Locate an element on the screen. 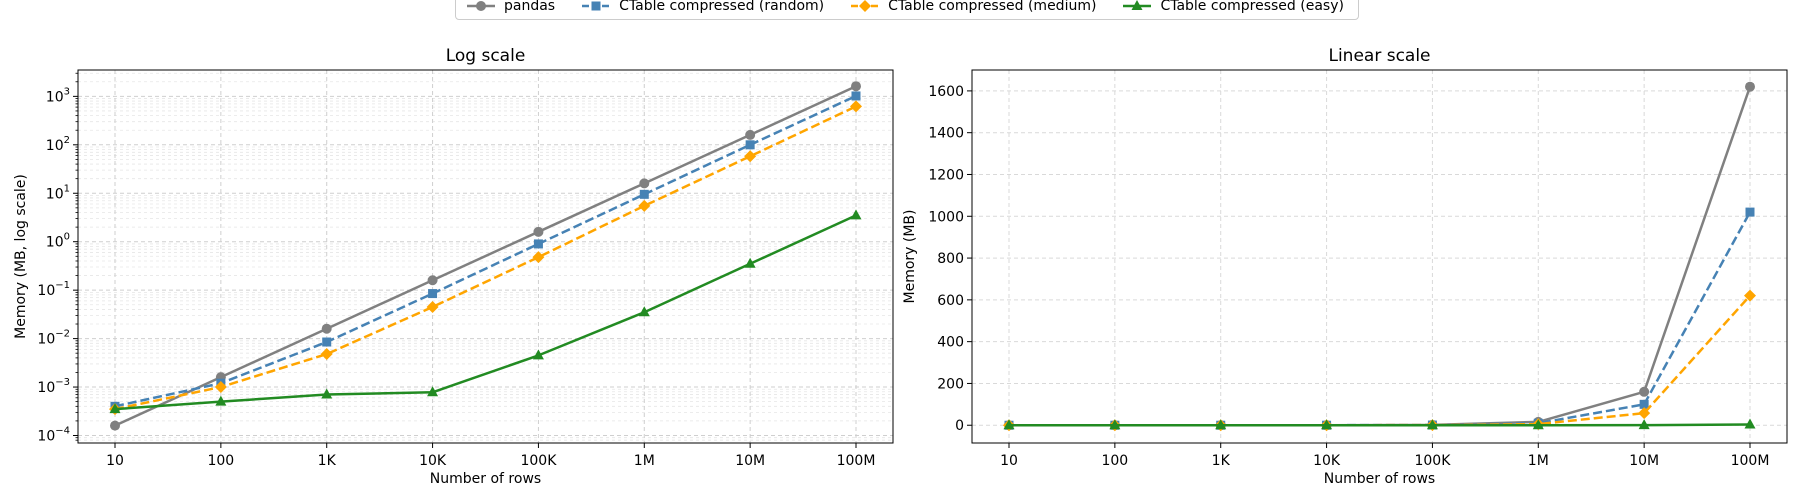  legend-item: CTable compressed (easy) is located at coordinates (1233, 7).